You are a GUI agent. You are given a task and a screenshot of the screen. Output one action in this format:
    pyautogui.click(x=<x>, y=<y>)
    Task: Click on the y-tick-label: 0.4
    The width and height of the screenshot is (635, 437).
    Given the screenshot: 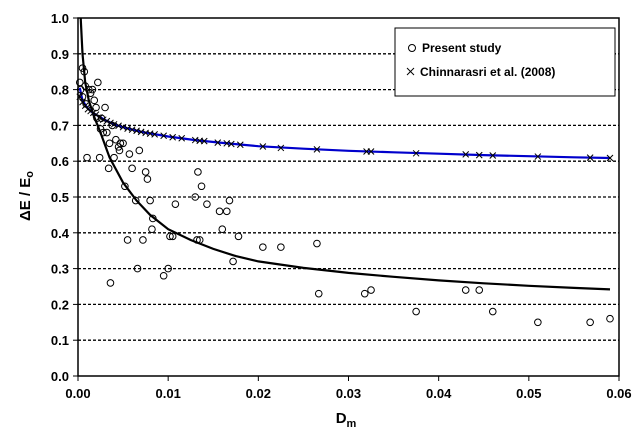 What is the action you would take?
    pyautogui.click(x=60, y=233)
    